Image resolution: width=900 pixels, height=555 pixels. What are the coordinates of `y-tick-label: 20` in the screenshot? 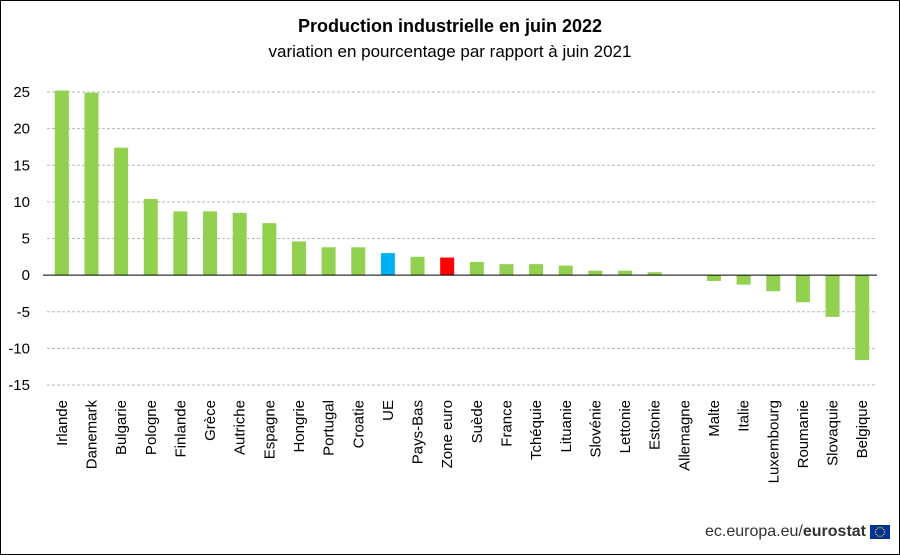 It's located at (21, 129).